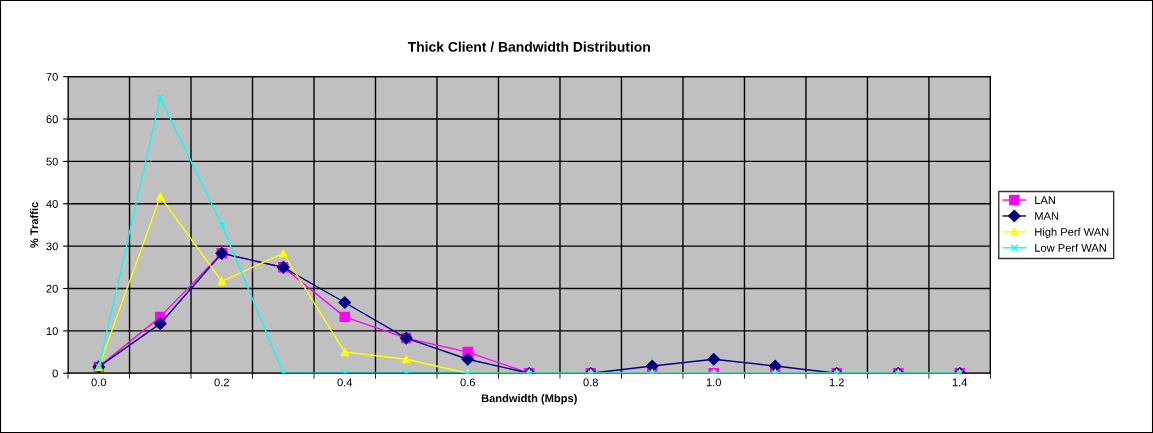 Image resolution: width=1153 pixels, height=433 pixels. Describe the element at coordinates (52, 76) in the screenshot. I see `y-tick-label: 70` at that location.